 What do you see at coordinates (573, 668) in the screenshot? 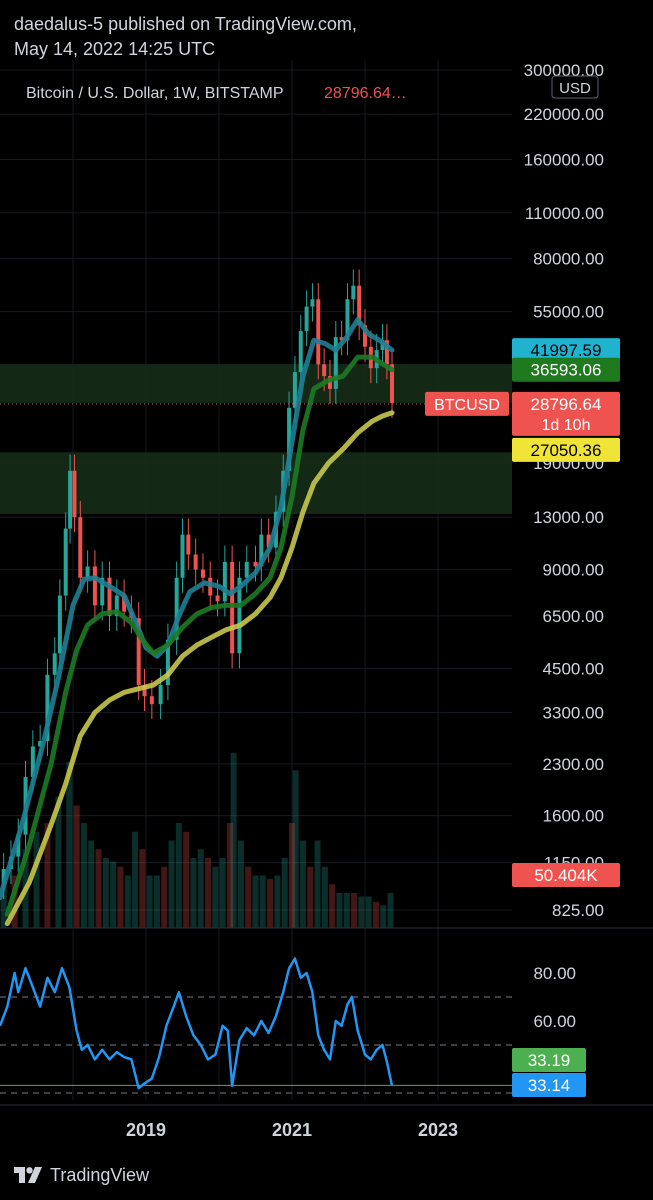
I see `price-tick-label: 4500.00` at bounding box center [573, 668].